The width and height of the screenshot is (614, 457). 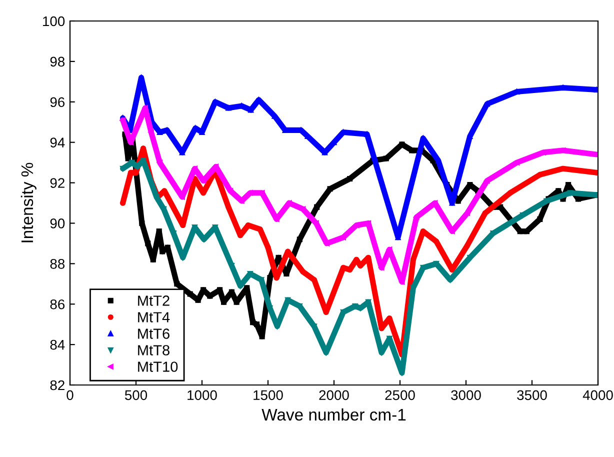 I want to click on y-tick-label: 82, so click(x=57, y=385).